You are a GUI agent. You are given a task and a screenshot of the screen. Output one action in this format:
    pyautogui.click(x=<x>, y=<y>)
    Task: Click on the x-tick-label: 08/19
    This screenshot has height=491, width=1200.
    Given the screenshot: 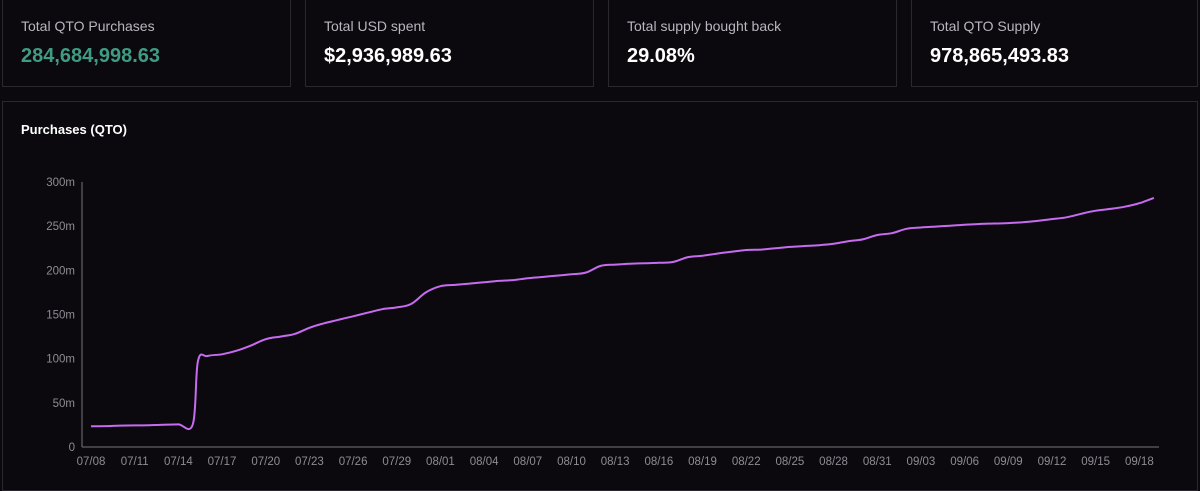 What is the action you would take?
    pyautogui.click(x=702, y=462)
    